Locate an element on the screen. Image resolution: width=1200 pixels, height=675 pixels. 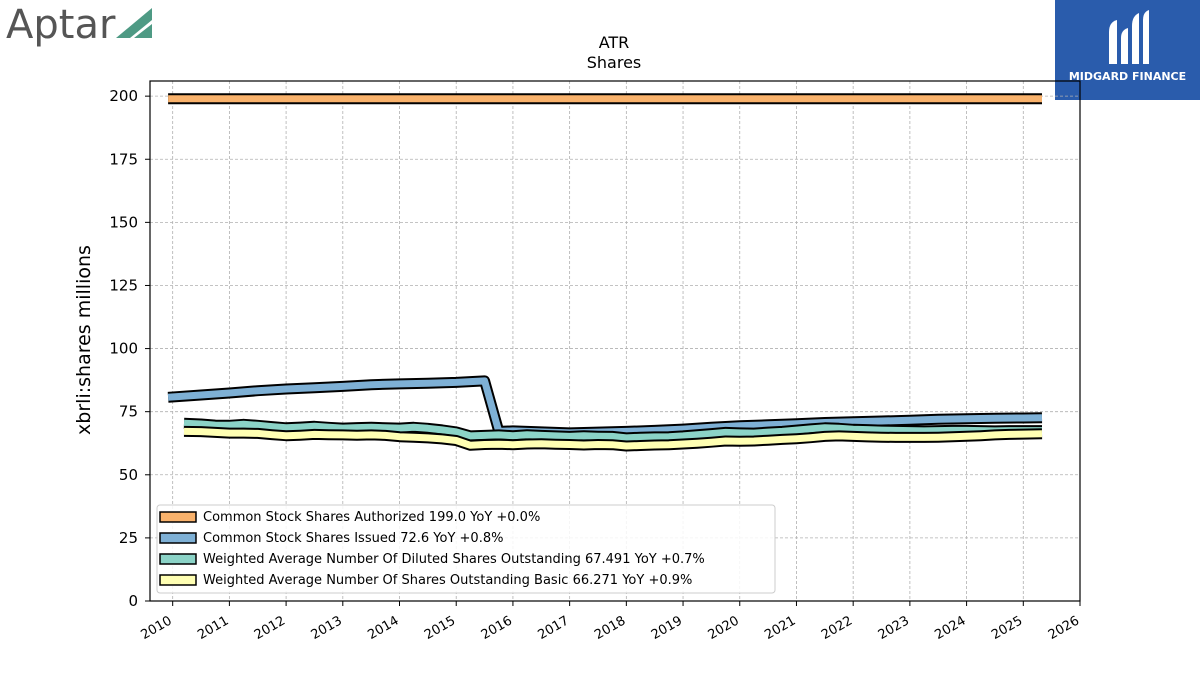
x-tick-label: 2012 is located at coordinates (270, 628).